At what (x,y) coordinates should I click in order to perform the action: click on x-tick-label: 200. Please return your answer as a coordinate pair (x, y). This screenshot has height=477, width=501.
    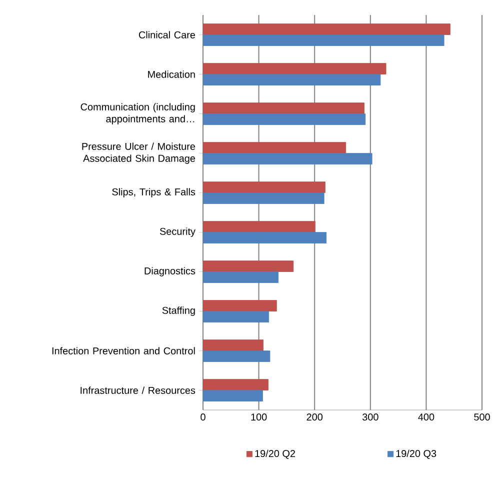
    Looking at the image, I should click on (314, 417).